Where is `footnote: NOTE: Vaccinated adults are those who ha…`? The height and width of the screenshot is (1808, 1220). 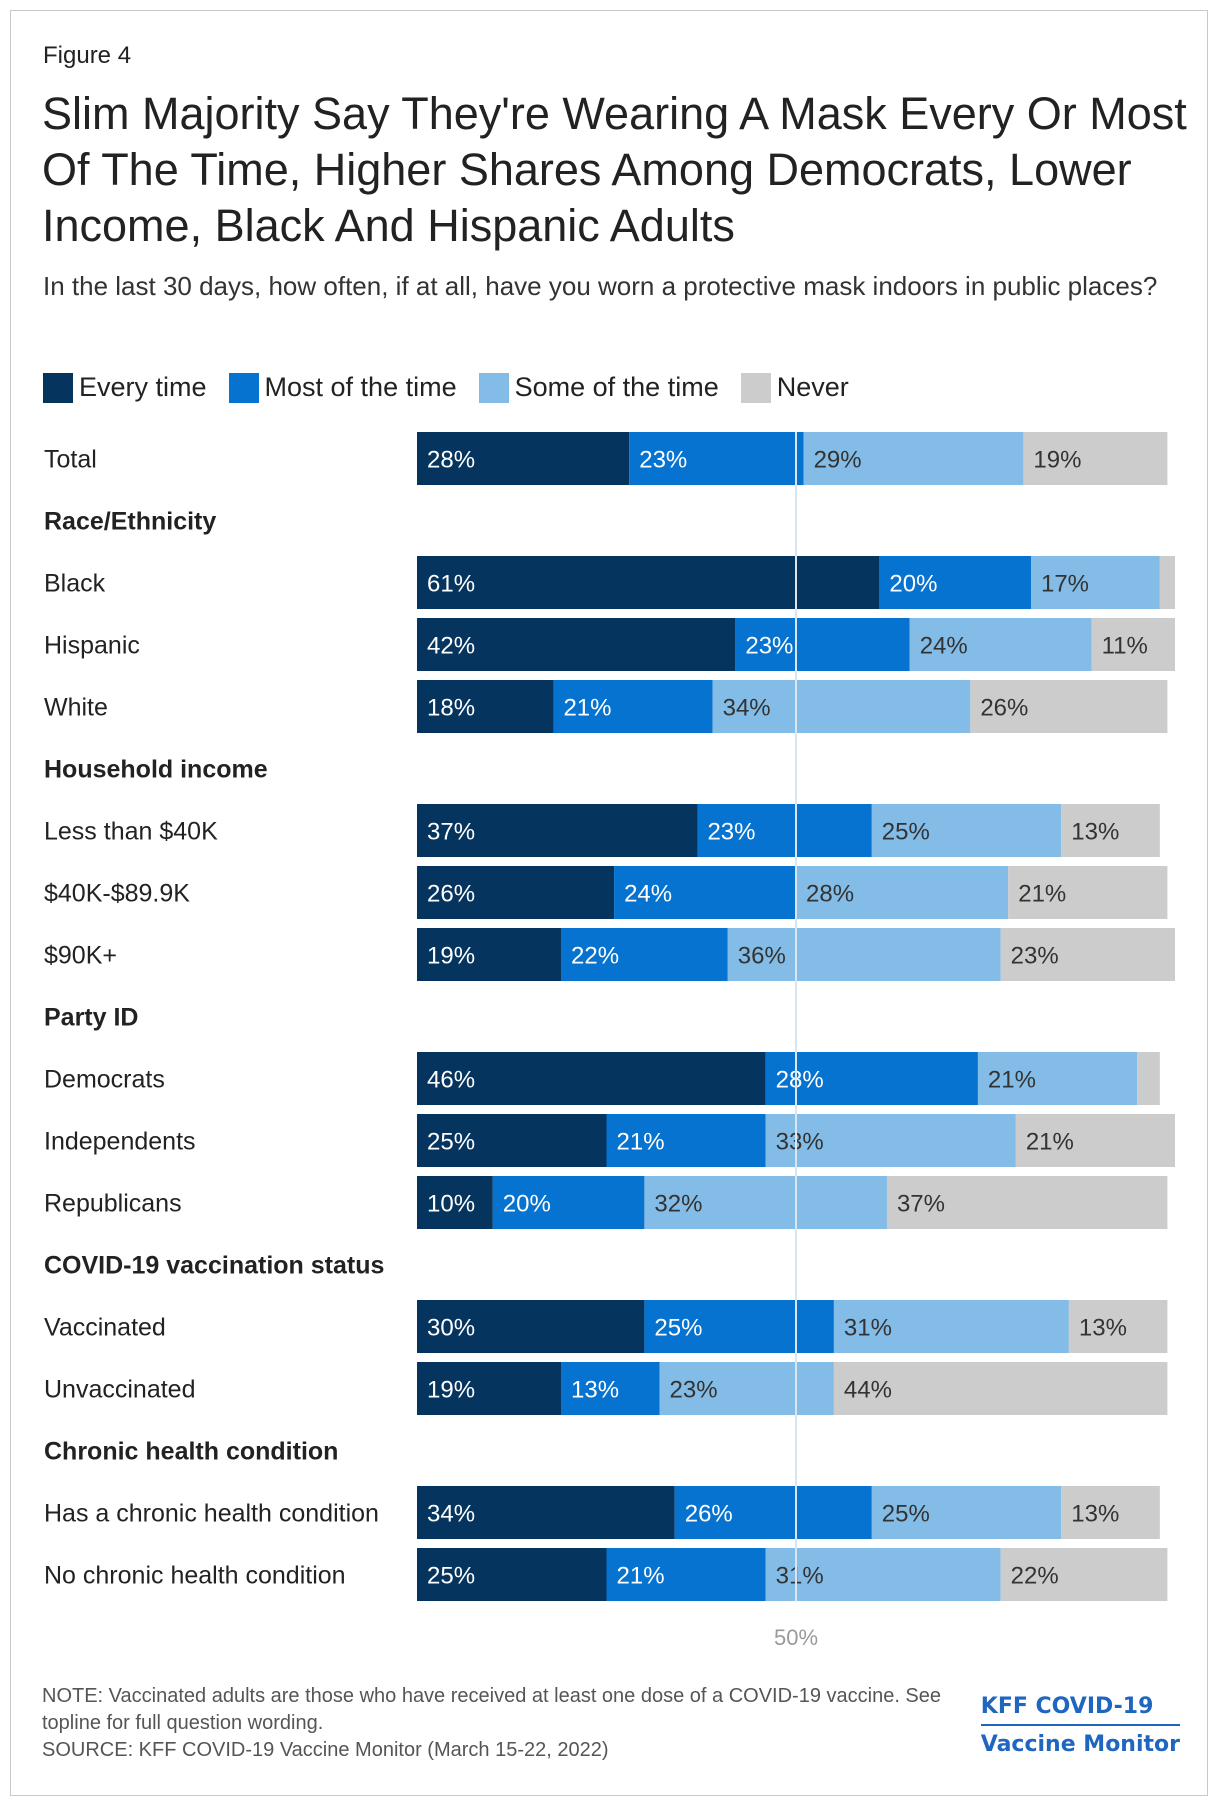
footnote: NOTE: Vaccinated adults are those who ha… is located at coordinates (492, 1723).